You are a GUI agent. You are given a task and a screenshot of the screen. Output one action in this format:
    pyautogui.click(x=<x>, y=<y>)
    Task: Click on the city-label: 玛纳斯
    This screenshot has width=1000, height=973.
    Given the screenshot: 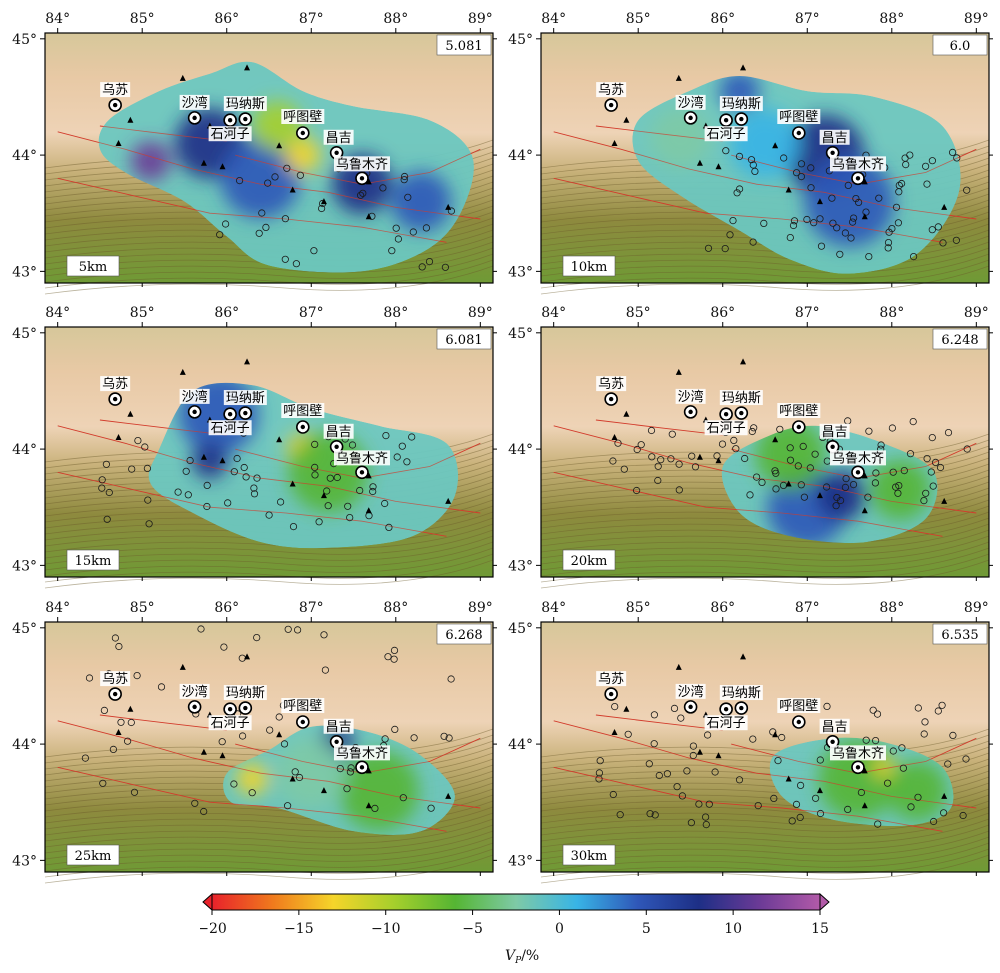 What is the action you would take?
    pyautogui.click(x=245, y=693)
    